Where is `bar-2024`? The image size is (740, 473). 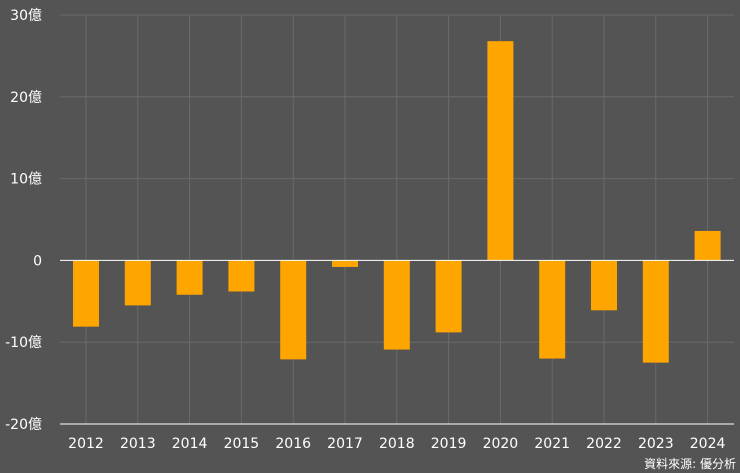
bar-2024 is located at coordinates (707, 245).